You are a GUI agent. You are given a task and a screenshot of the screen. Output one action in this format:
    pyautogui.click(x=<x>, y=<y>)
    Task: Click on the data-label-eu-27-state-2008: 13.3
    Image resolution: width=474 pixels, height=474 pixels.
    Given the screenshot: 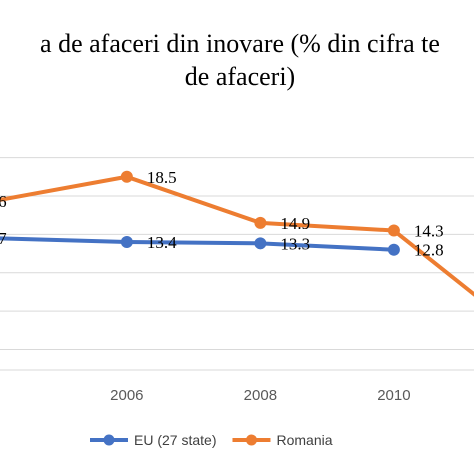 What is the action you would take?
    pyautogui.click(x=295, y=243)
    